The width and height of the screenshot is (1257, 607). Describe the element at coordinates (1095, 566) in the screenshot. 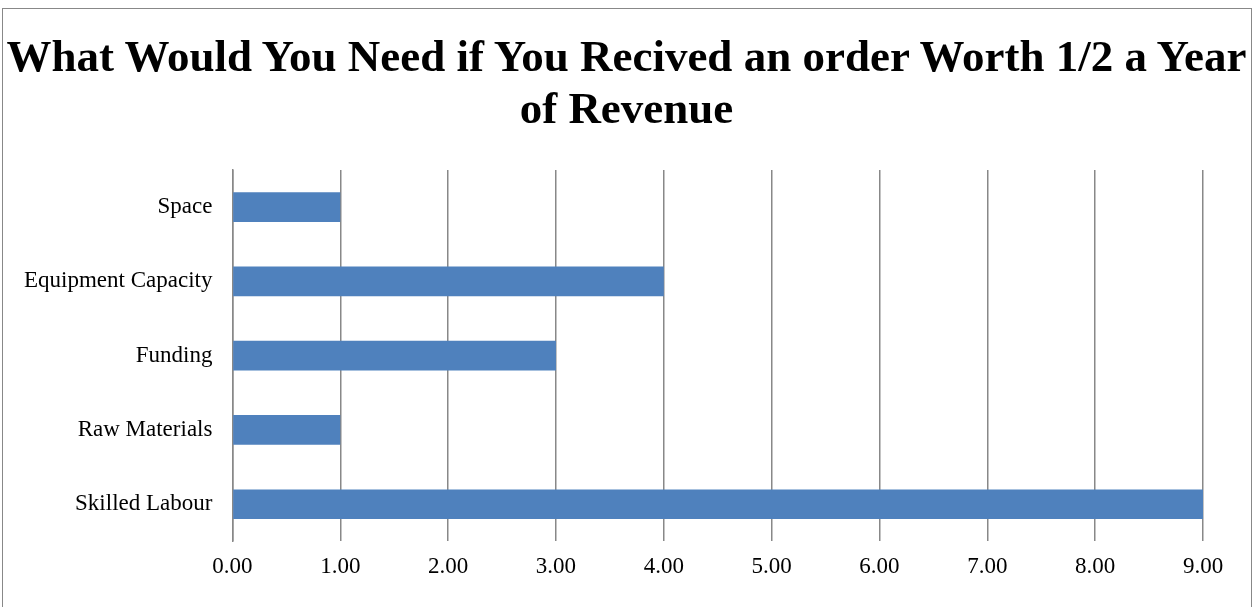

I see `x-tick-label: 8.00` at that location.